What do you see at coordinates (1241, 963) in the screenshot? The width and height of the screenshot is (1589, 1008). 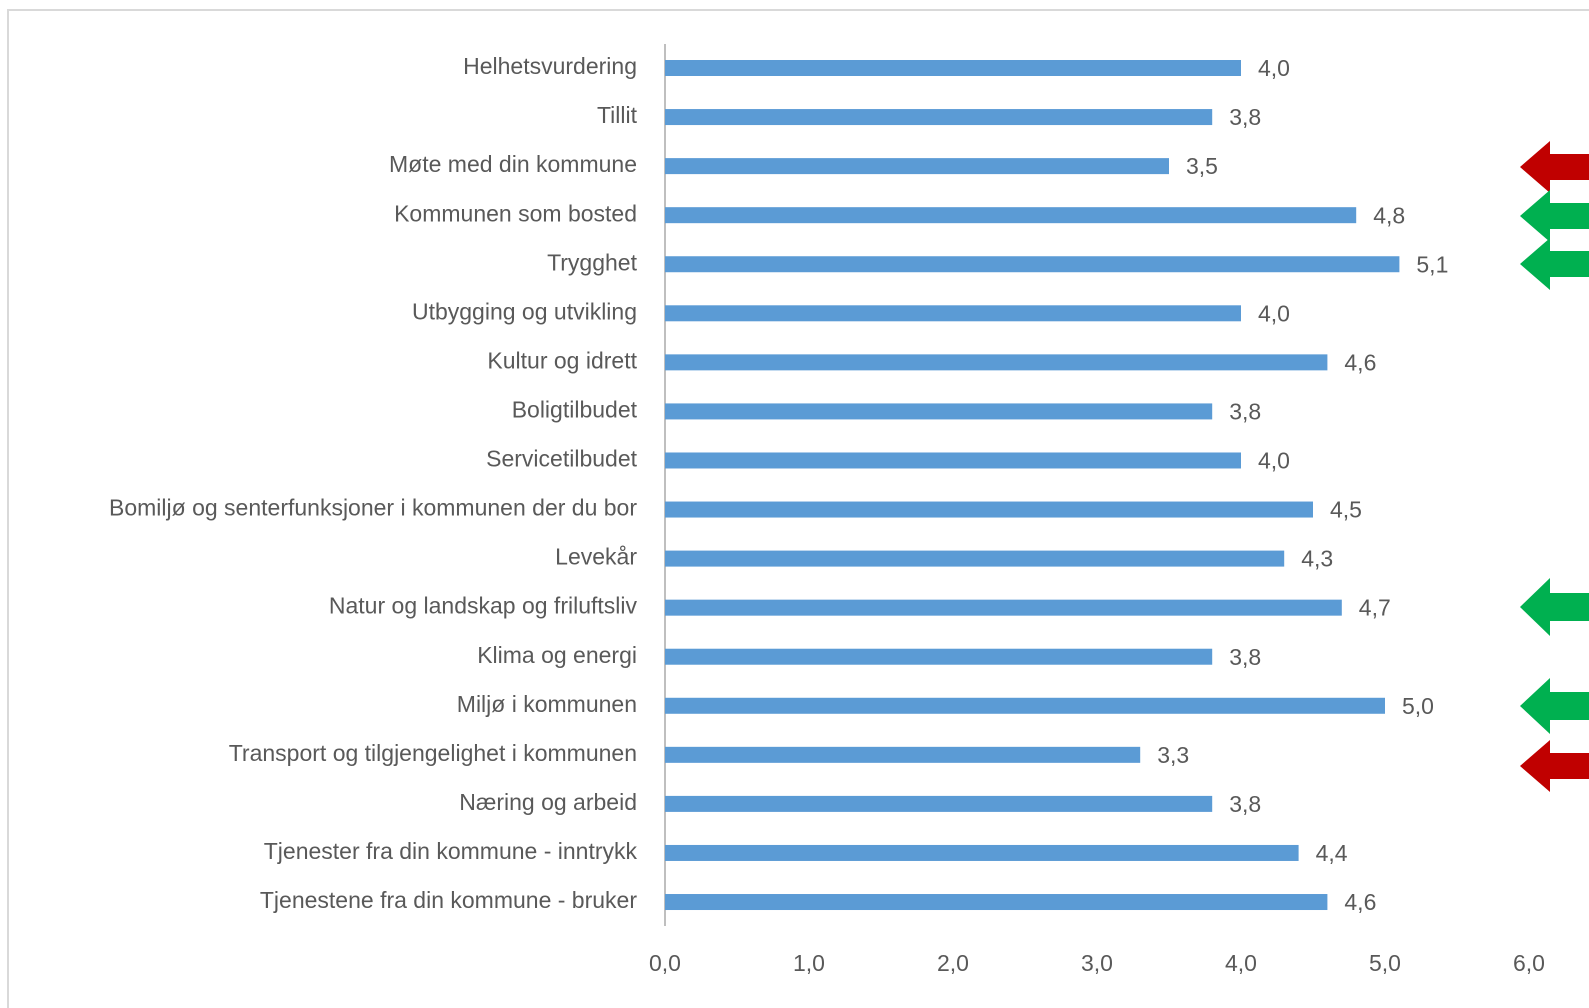 I see `x-tick-label: 4,0` at bounding box center [1241, 963].